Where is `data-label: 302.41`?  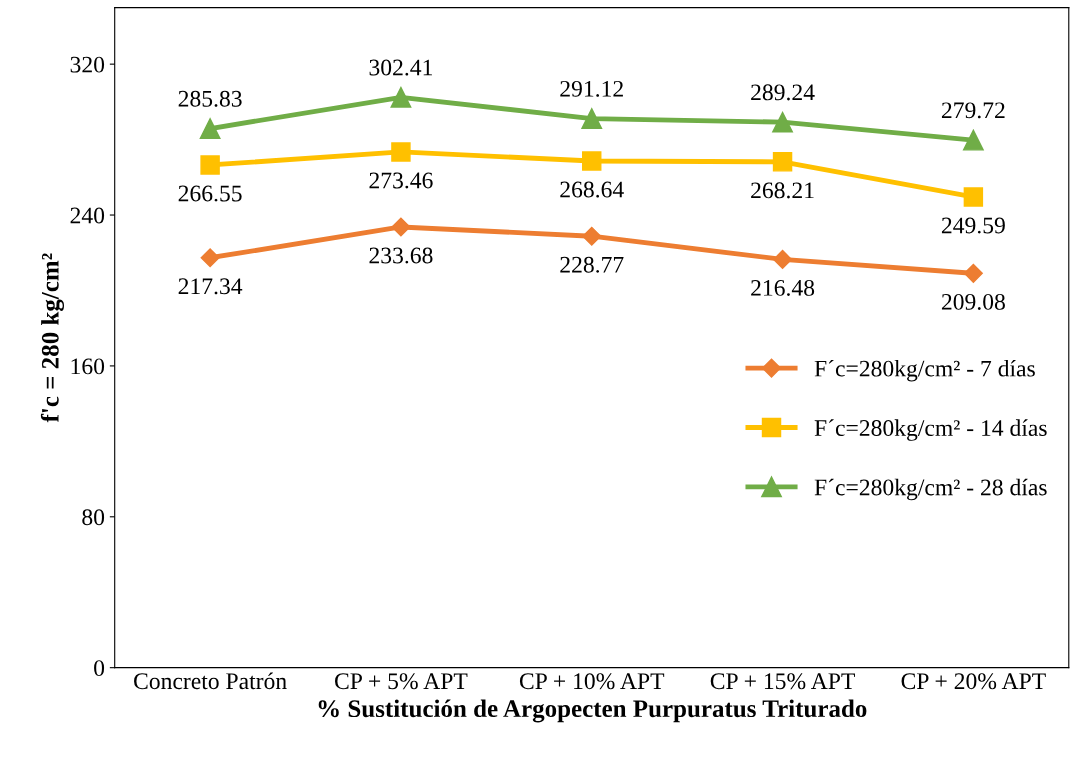
data-label: 302.41 is located at coordinates (400, 67).